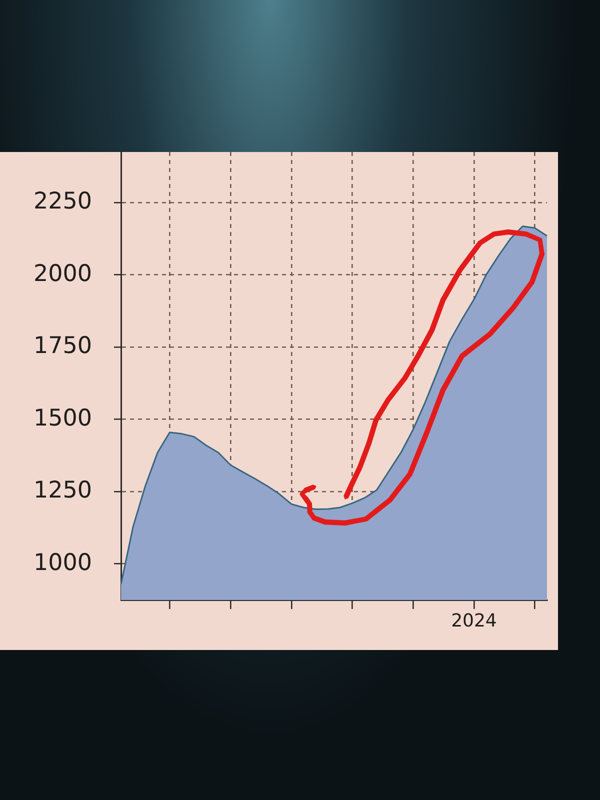 The image size is (600, 800). Describe the element at coordinates (62, 418) in the screenshot. I see `y-tick-label: 1500` at that location.